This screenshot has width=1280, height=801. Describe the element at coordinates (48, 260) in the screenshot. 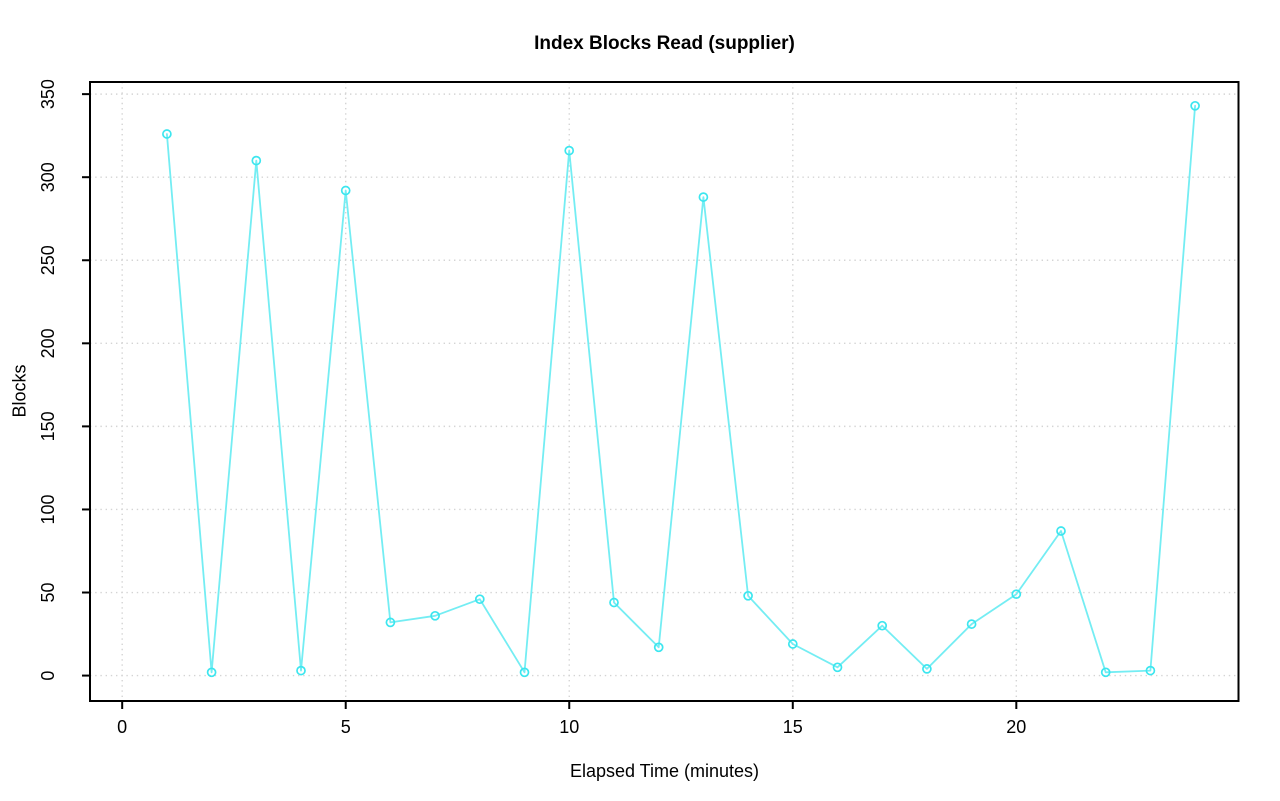

I see `y-tick-label: 250` at that location.